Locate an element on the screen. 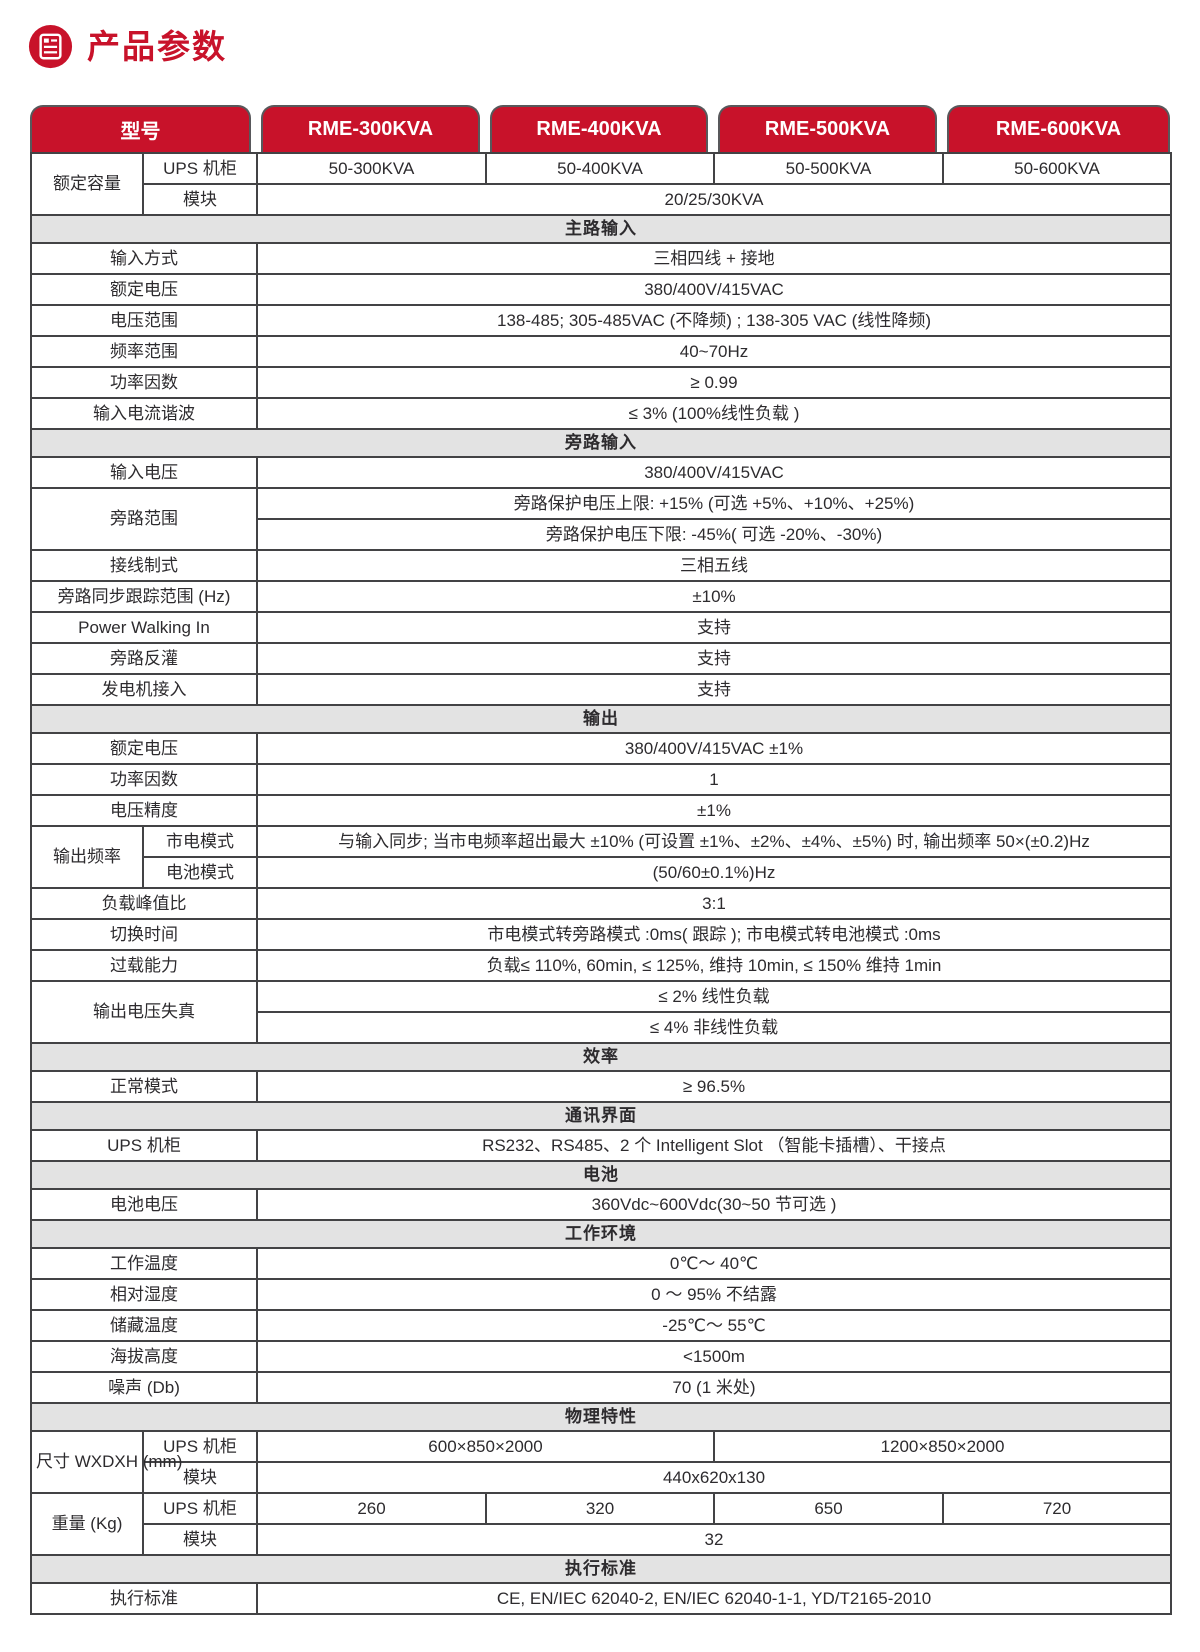  section-header: 效率 is located at coordinates (601, 1057).